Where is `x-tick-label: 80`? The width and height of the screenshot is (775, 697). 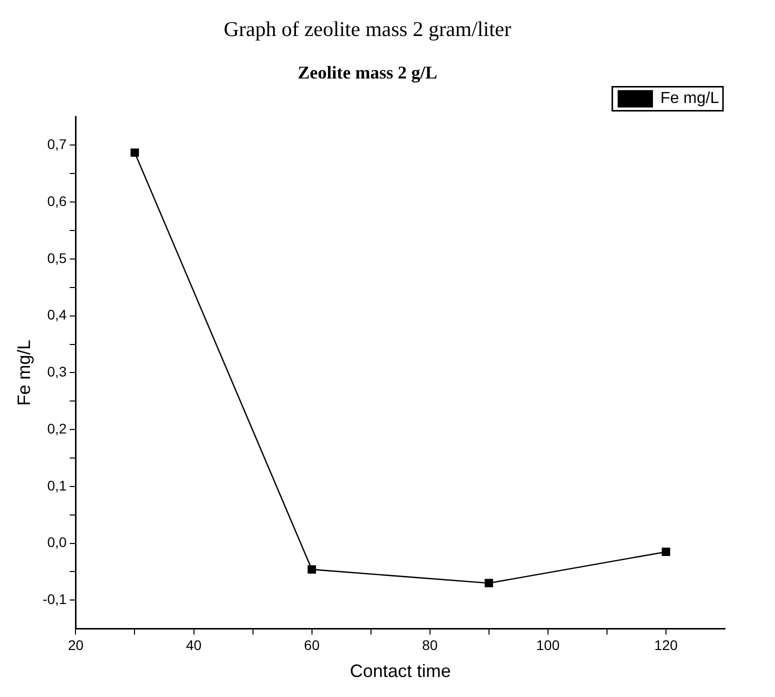 x-tick-label: 80 is located at coordinates (430, 644).